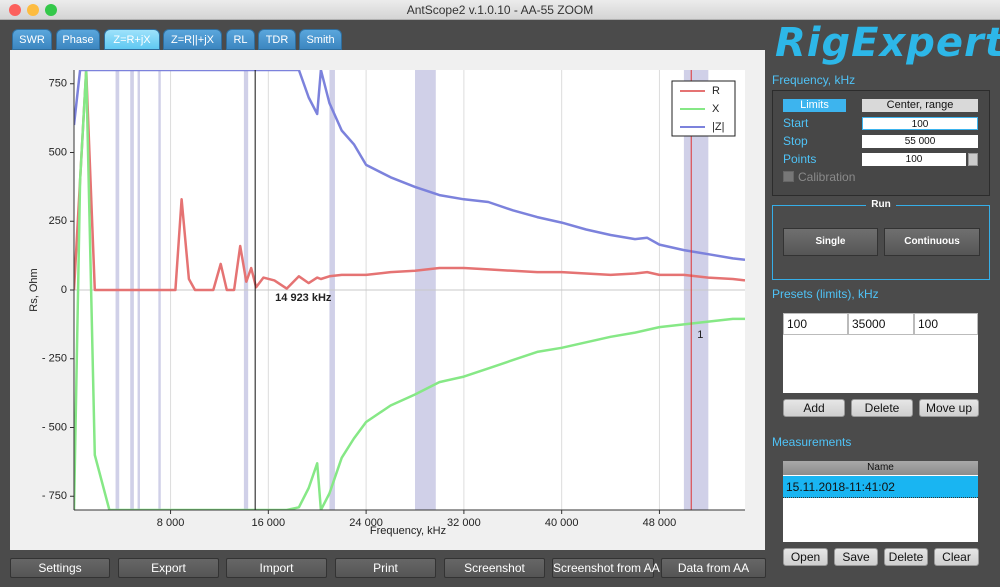  Describe the element at coordinates (713, 568) in the screenshot. I see `toolbar-button: Data from AA` at that location.